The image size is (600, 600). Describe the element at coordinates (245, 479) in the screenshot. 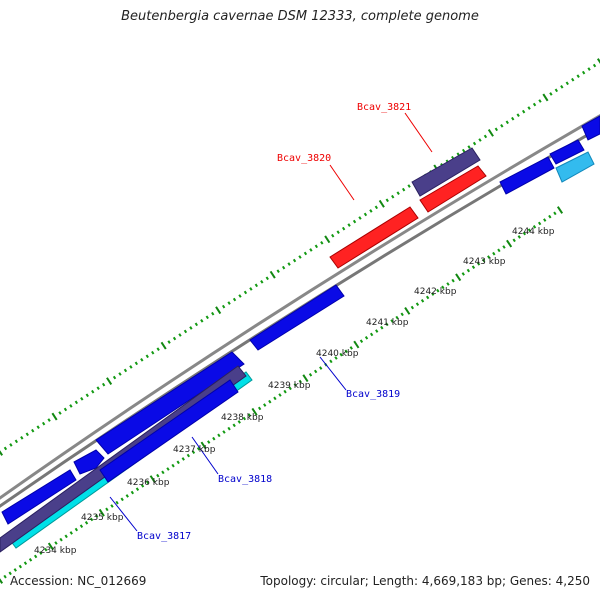

I see `gene-label: Bcav_3818` at that location.